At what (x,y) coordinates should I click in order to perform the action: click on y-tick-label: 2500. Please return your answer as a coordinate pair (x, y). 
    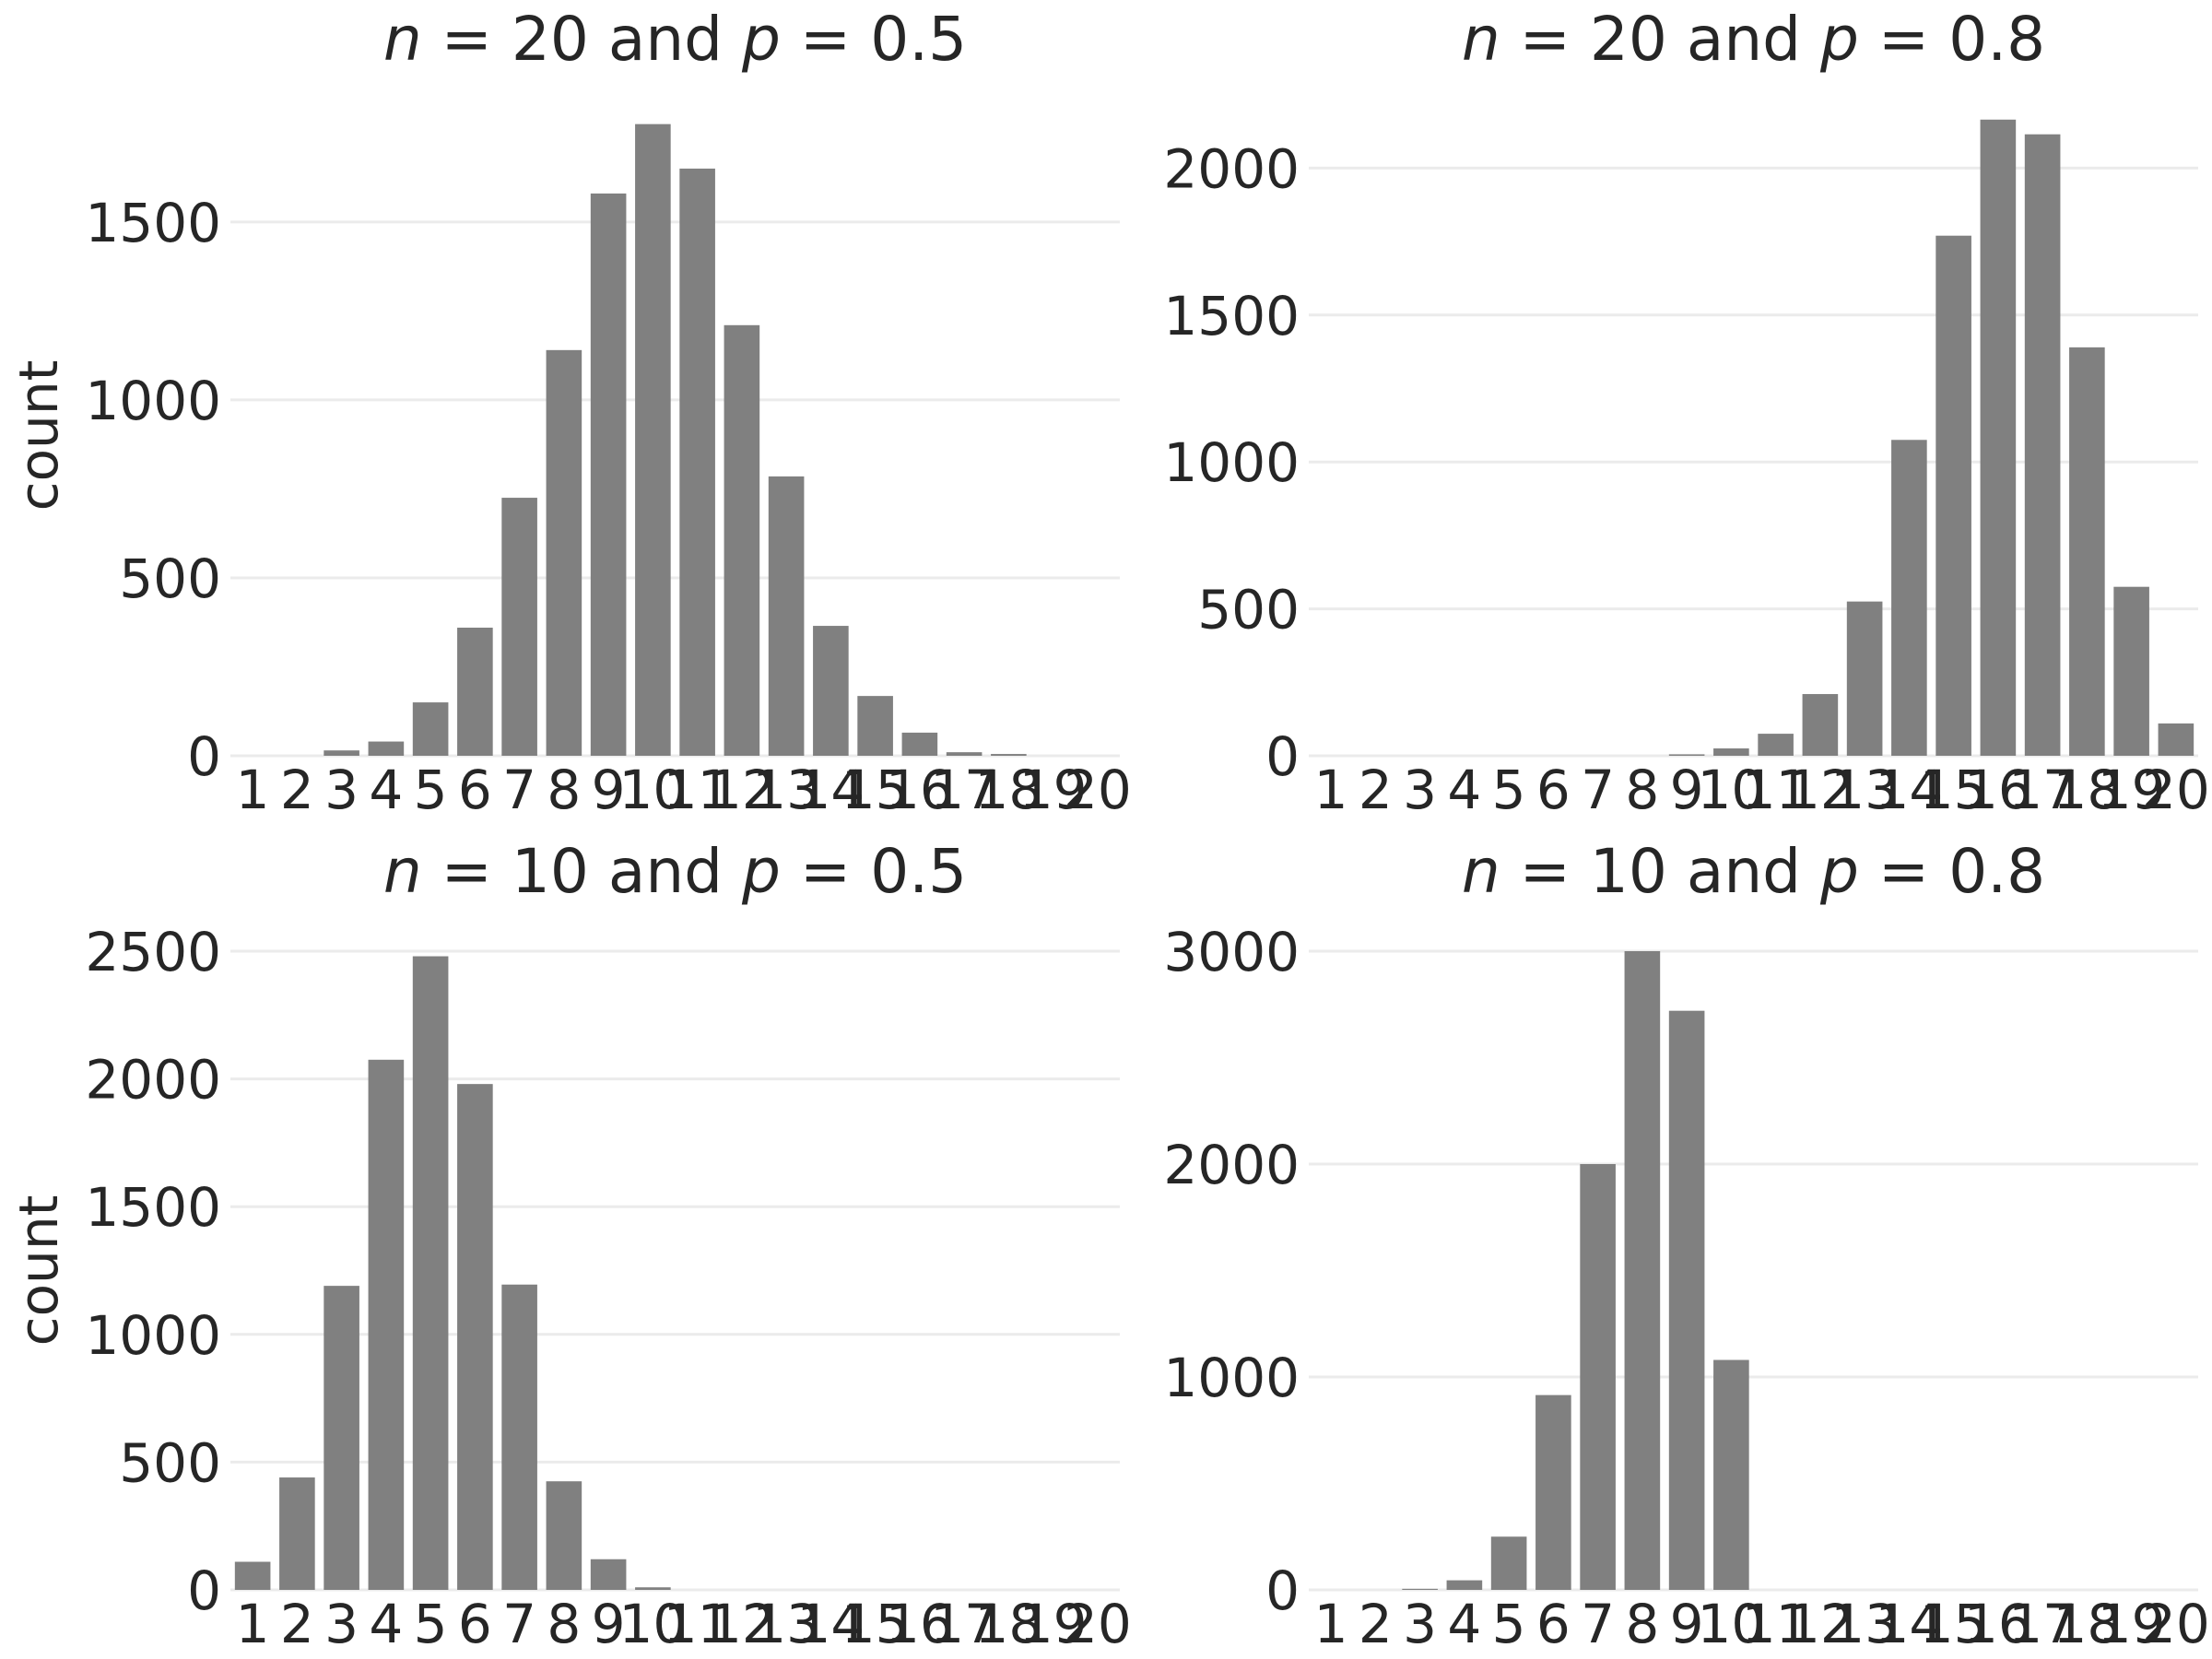
    Looking at the image, I should click on (153, 952).